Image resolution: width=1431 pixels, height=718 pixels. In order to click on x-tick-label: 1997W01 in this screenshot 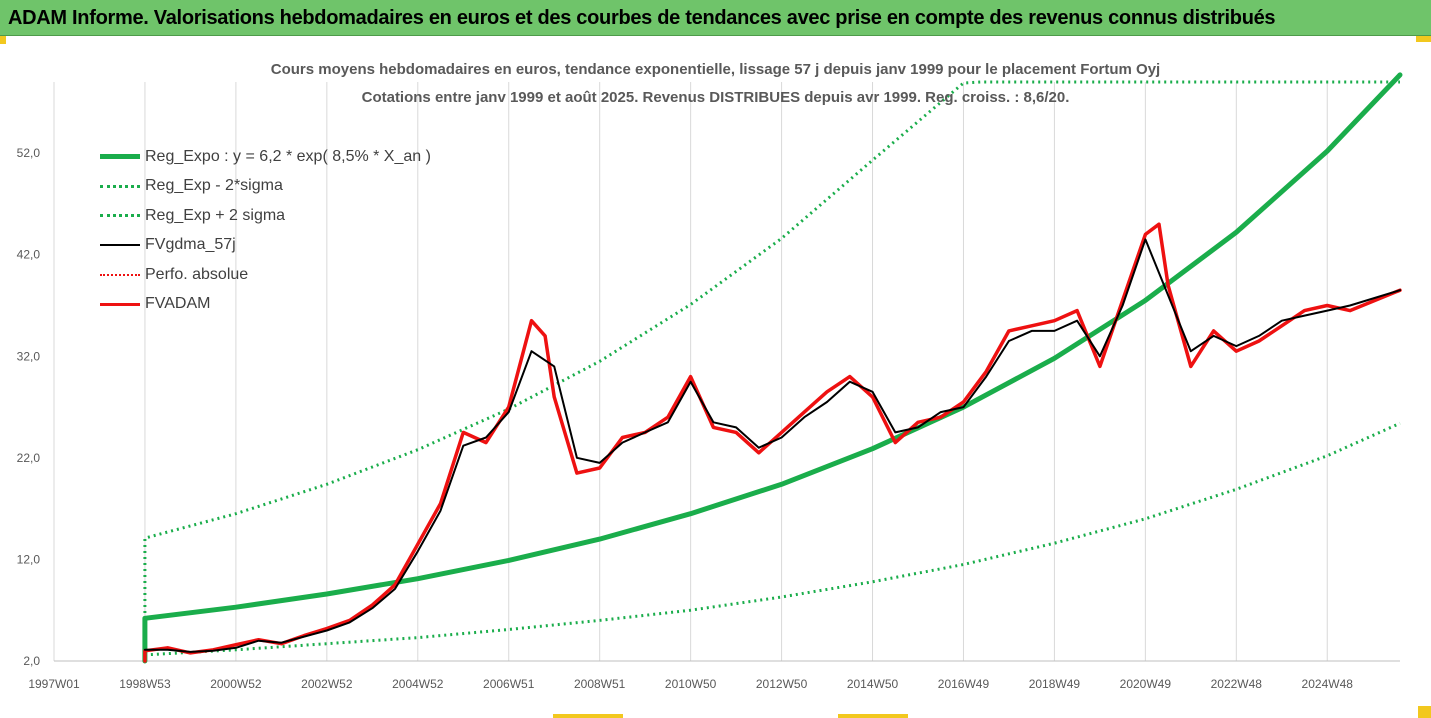, I will do `click(54, 684)`.